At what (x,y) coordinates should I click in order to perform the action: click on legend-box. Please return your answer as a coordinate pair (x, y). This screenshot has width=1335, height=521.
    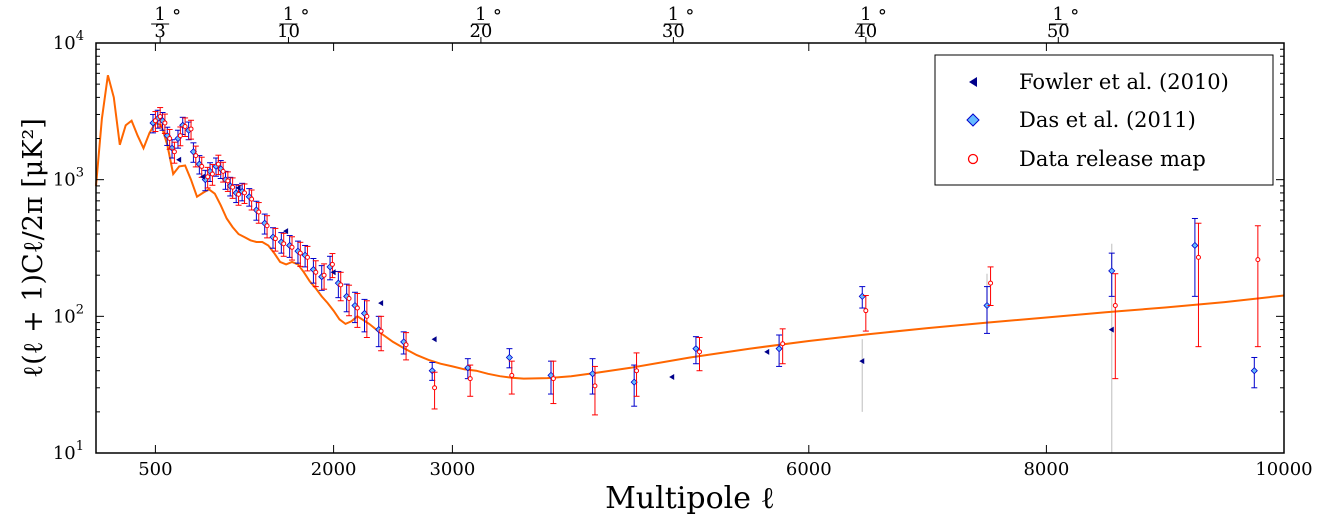
    Looking at the image, I should click on (1104, 120).